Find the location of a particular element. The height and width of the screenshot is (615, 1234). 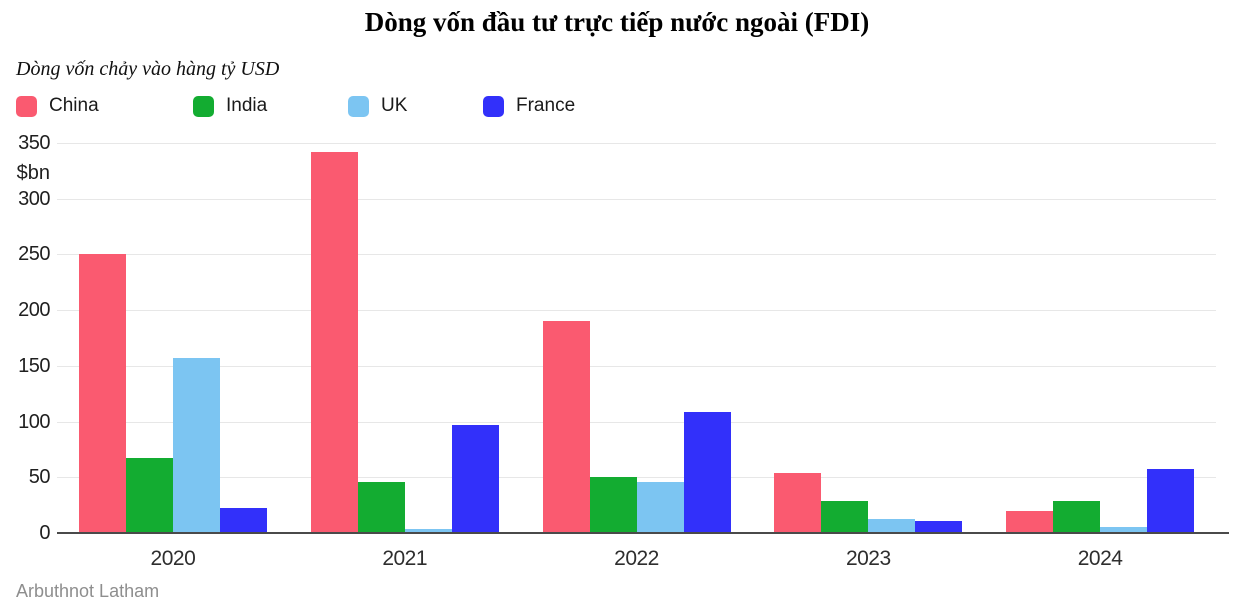

bar-france-2021 is located at coordinates (475, 479).